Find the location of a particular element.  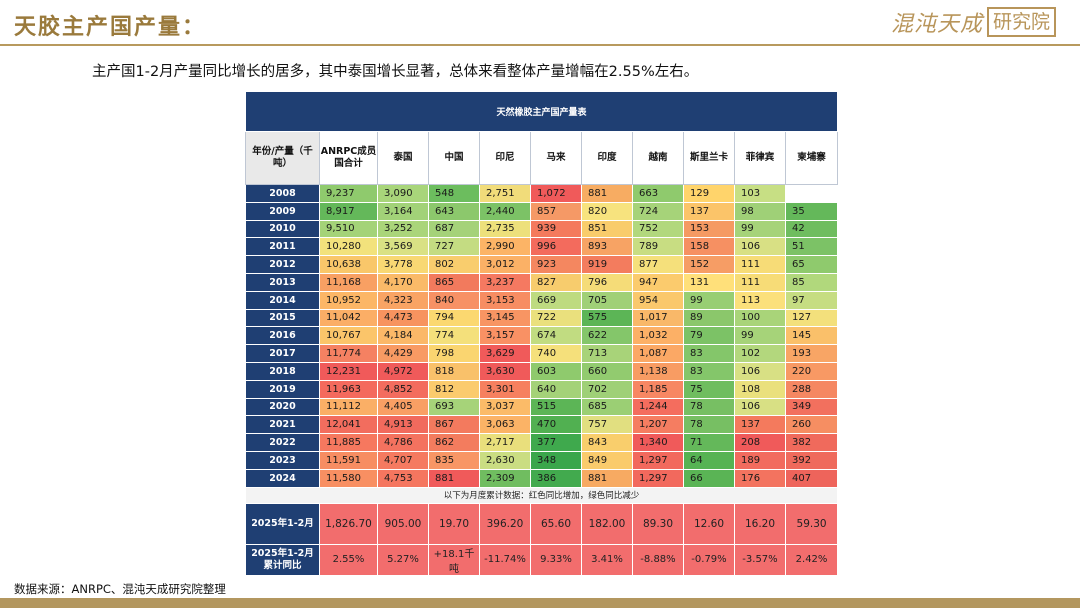

year-cell: 2024 is located at coordinates (282, 478).